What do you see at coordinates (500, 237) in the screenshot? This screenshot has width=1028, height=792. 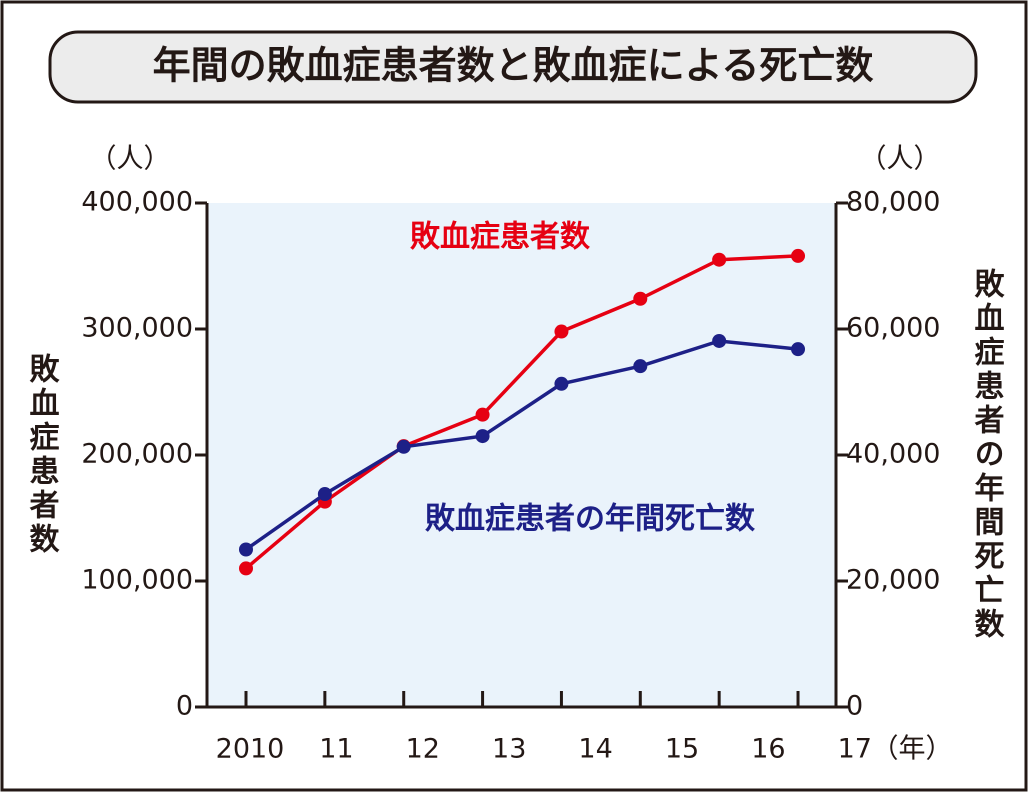 I see `series-label: 敗血症患者数` at bounding box center [500, 237].